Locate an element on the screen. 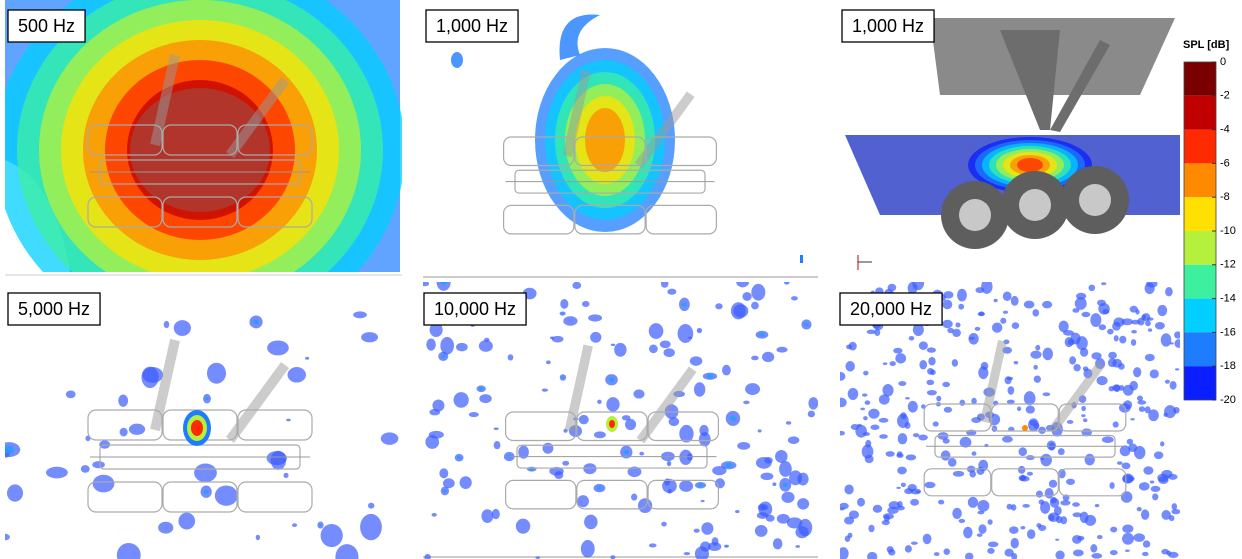 The image size is (1242, 559). colorbar-title: SPL [dB] is located at coordinates (1206, 45).